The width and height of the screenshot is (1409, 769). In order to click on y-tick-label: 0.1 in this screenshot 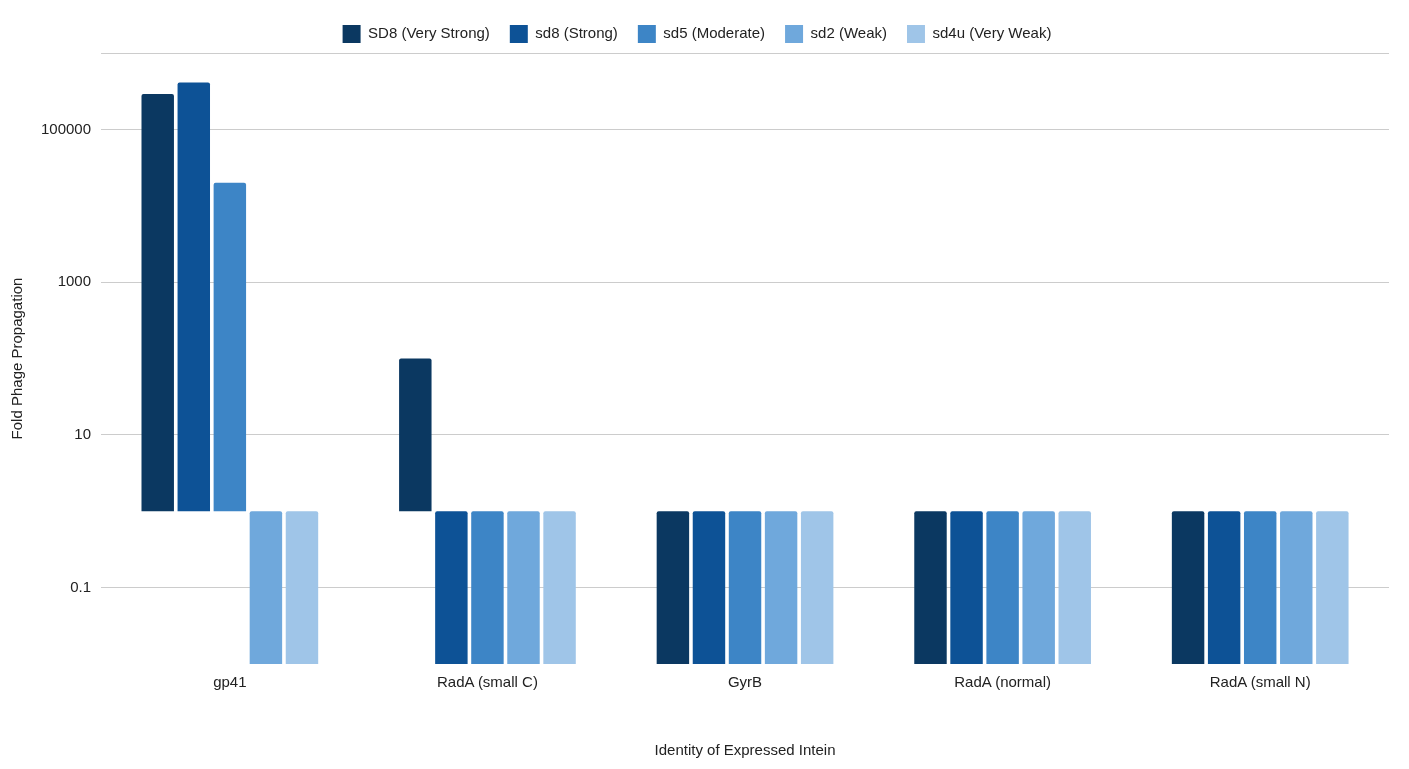, I will do `click(81, 586)`.